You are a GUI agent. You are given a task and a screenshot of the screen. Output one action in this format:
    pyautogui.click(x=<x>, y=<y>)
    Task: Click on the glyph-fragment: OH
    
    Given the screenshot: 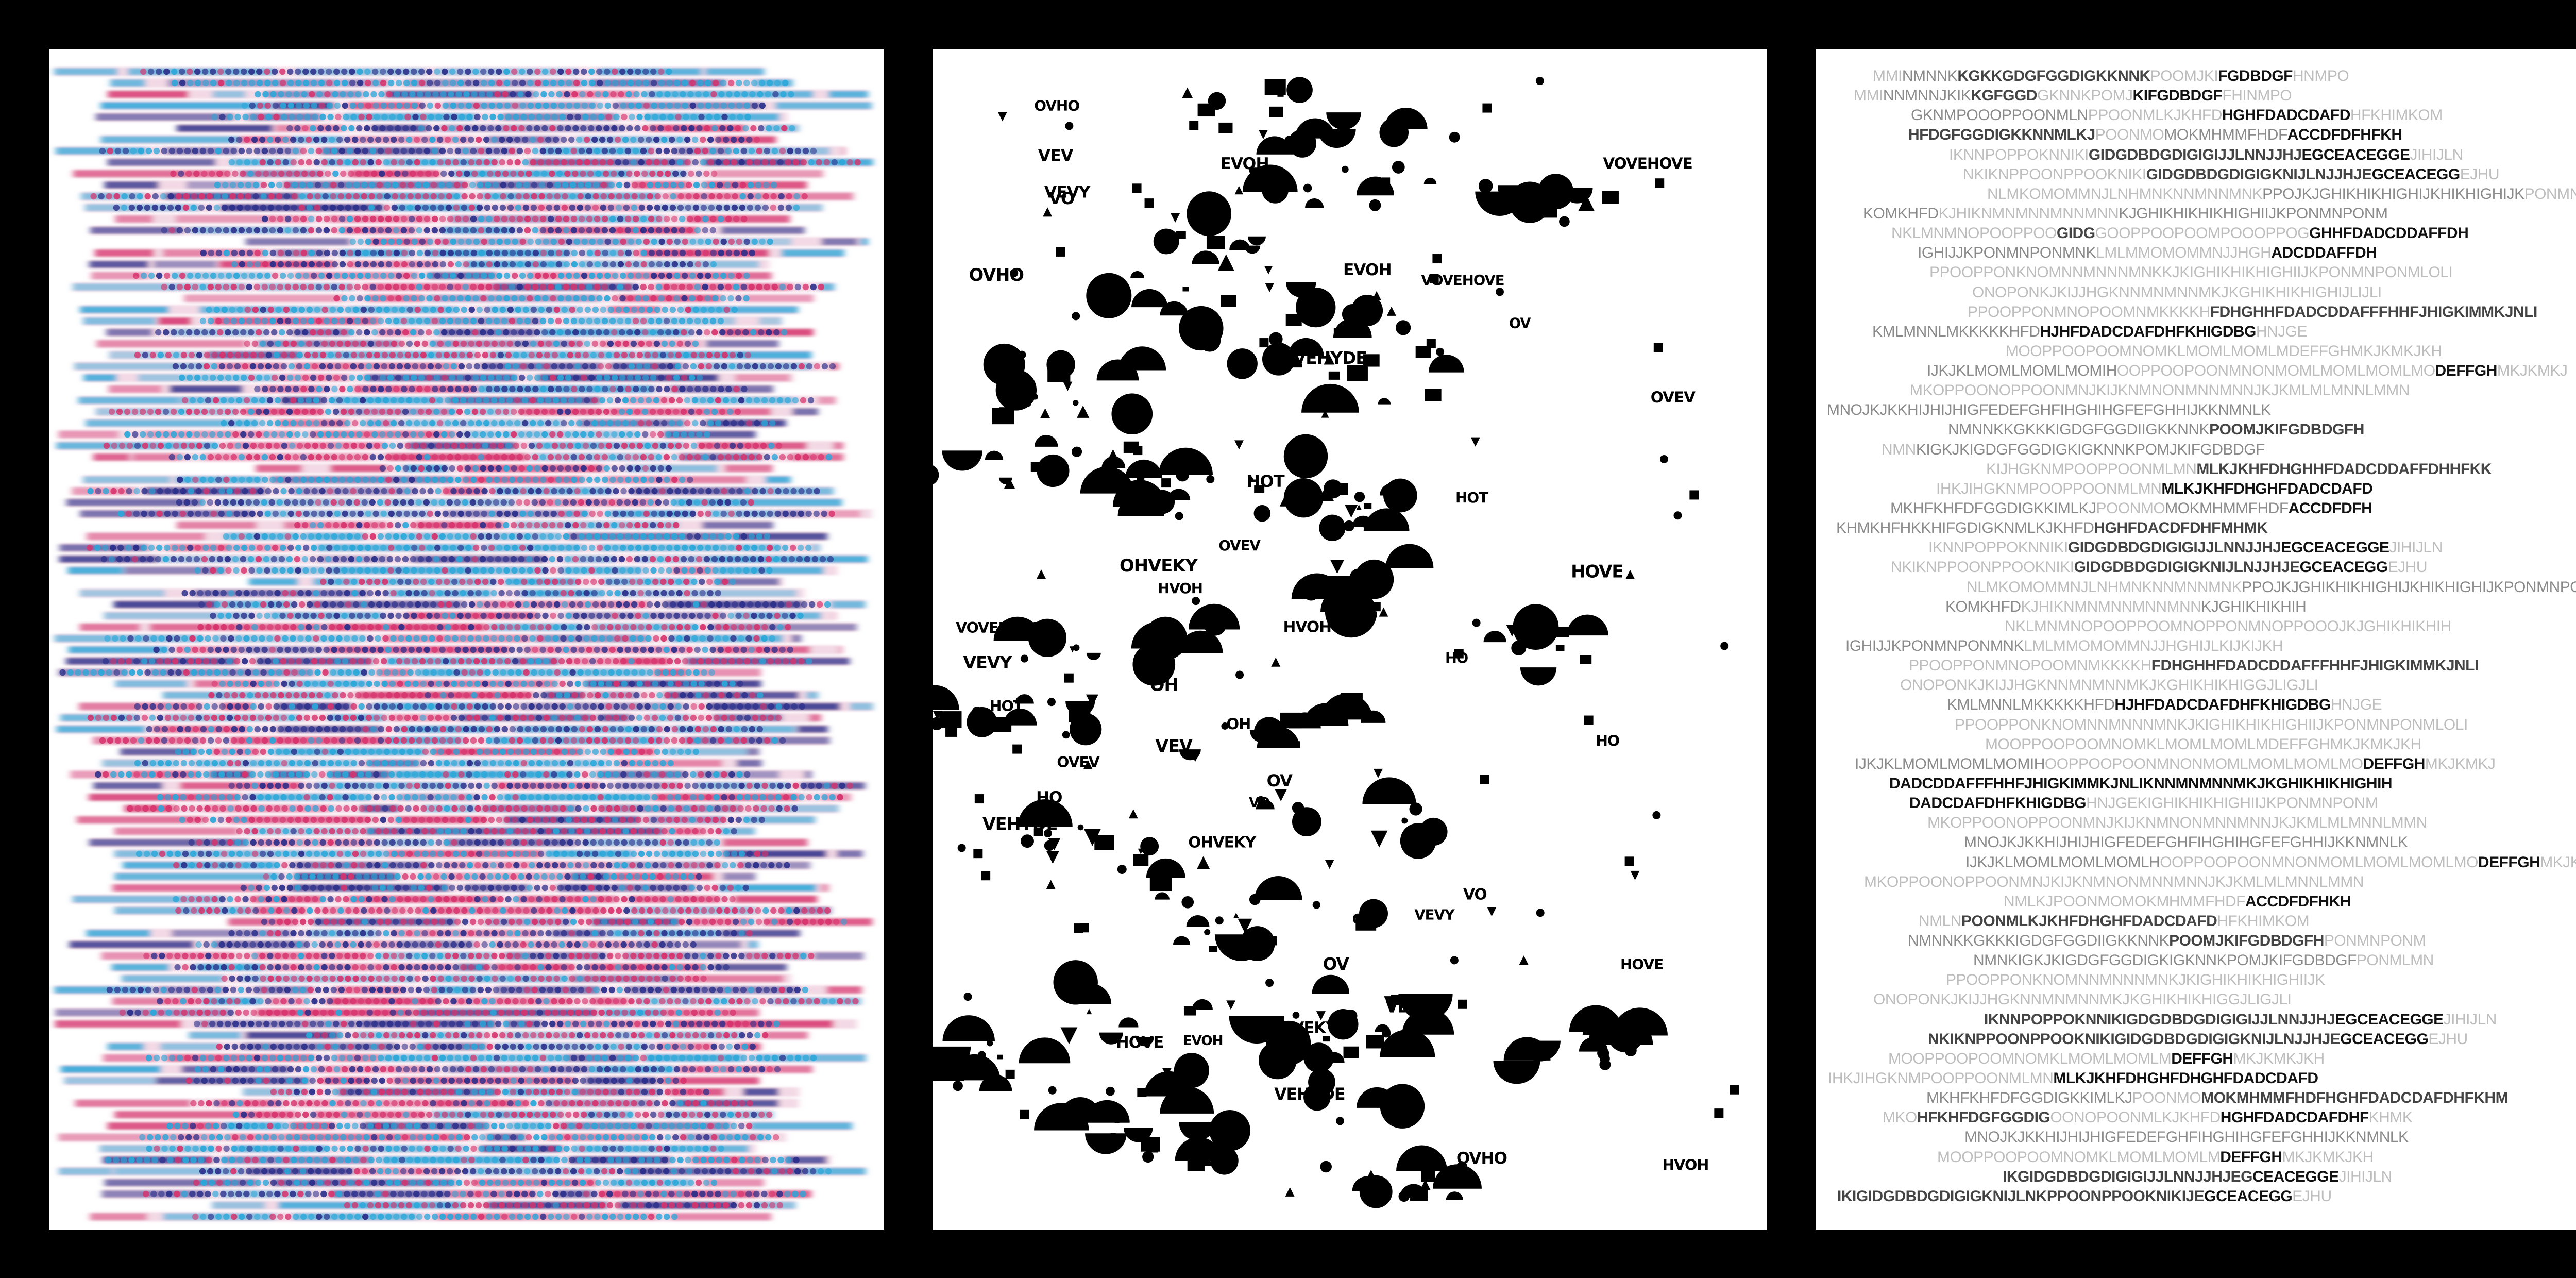 What is the action you would take?
    pyautogui.click(x=1238, y=724)
    